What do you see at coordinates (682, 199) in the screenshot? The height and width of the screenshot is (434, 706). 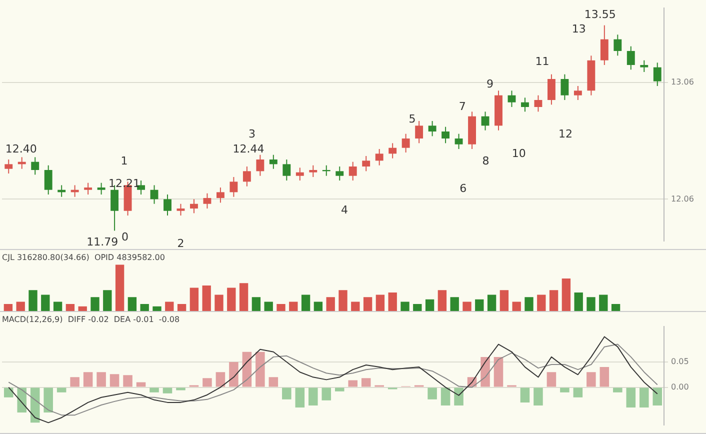 I see `y-tick-label: 12.06` at bounding box center [682, 199].